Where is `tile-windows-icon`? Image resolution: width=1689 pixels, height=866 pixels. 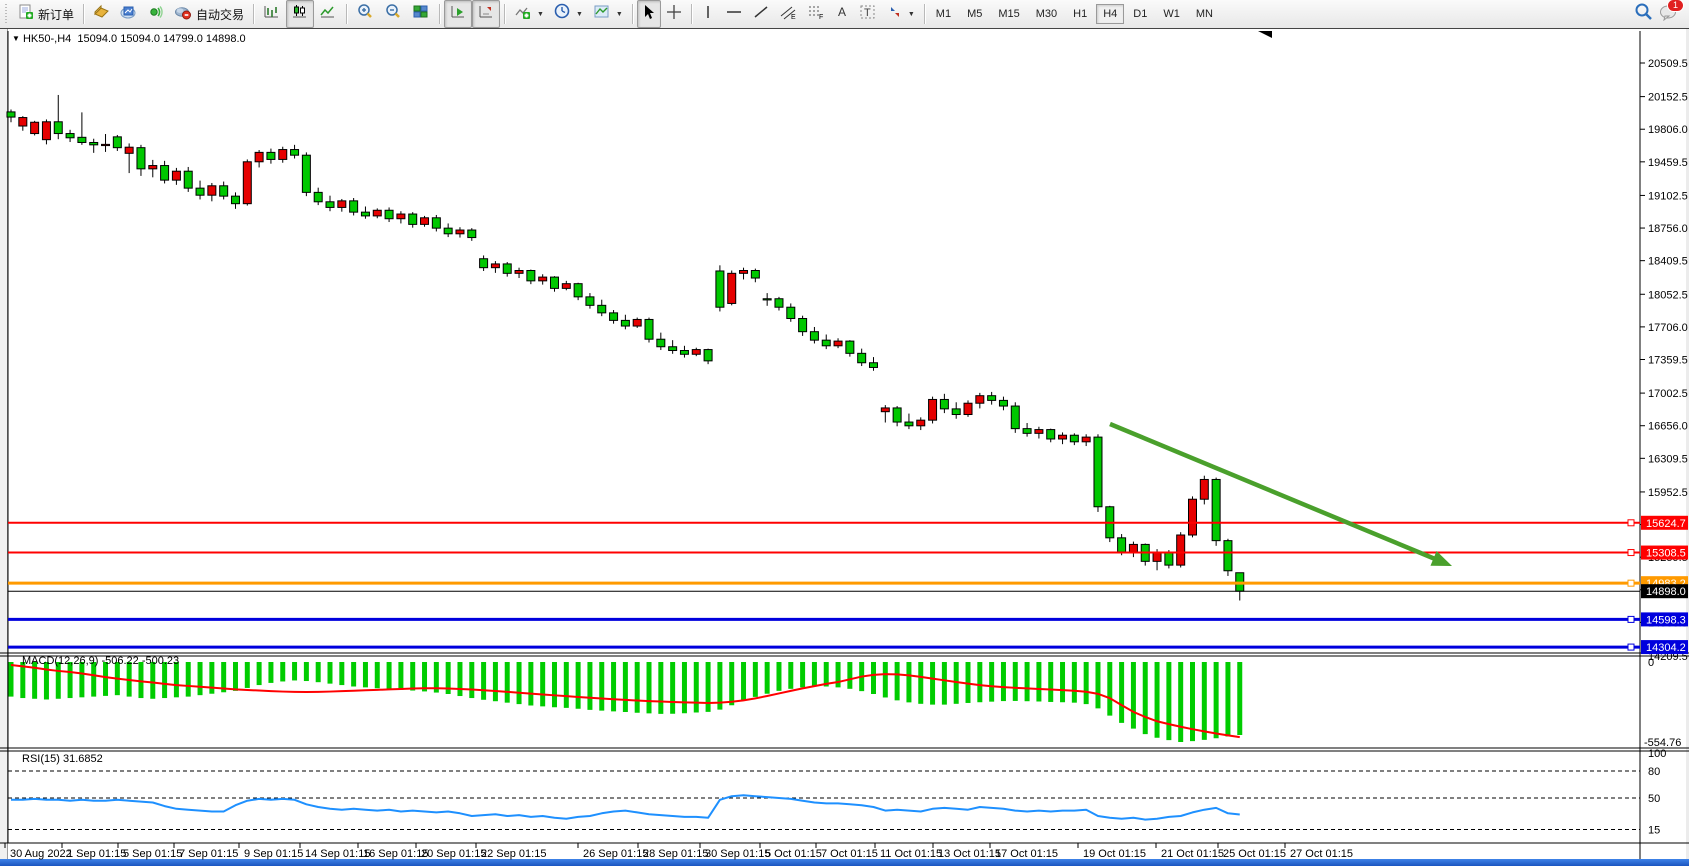
tile-windows-icon is located at coordinates (421, 14).